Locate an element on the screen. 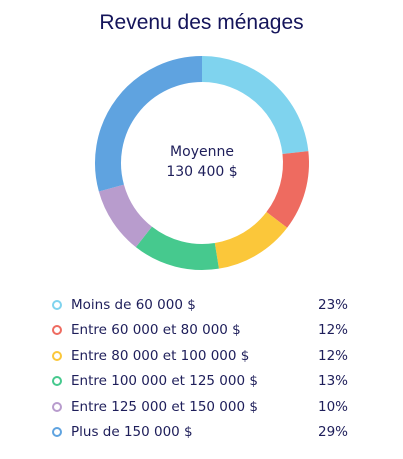 The width and height of the screenshot is (403, 459). chart-title: Revenu des ménages is located at coordinates (201, 22).